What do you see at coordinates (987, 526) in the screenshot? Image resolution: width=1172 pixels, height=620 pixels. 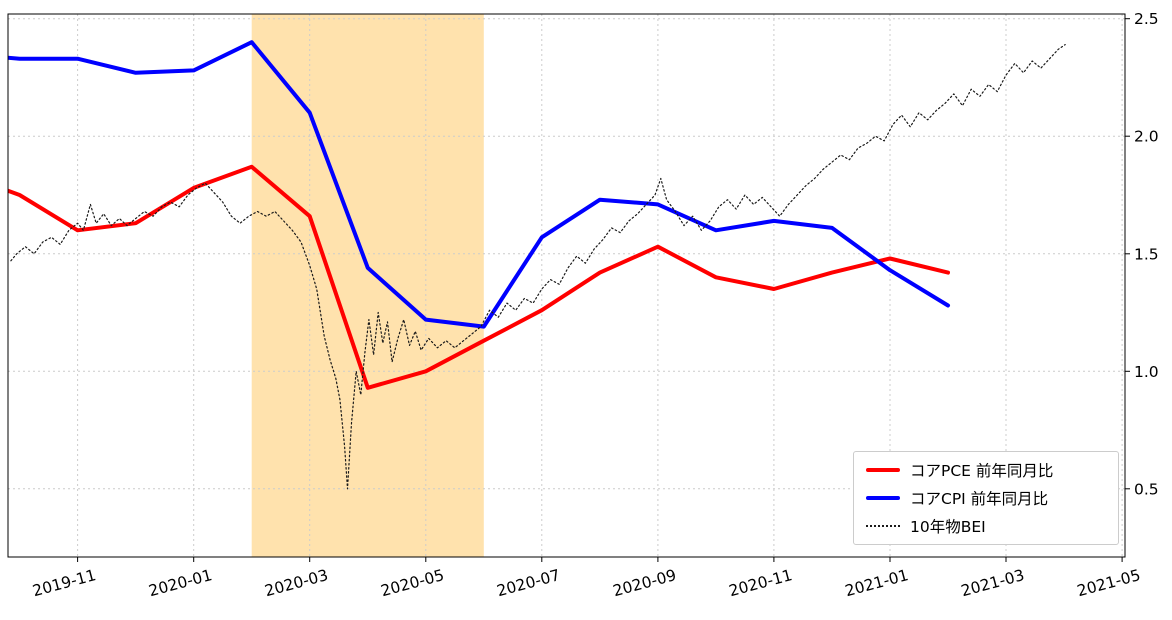 I see `legend-item-bei: 10年物BEI` at bounding box center [987, 526].